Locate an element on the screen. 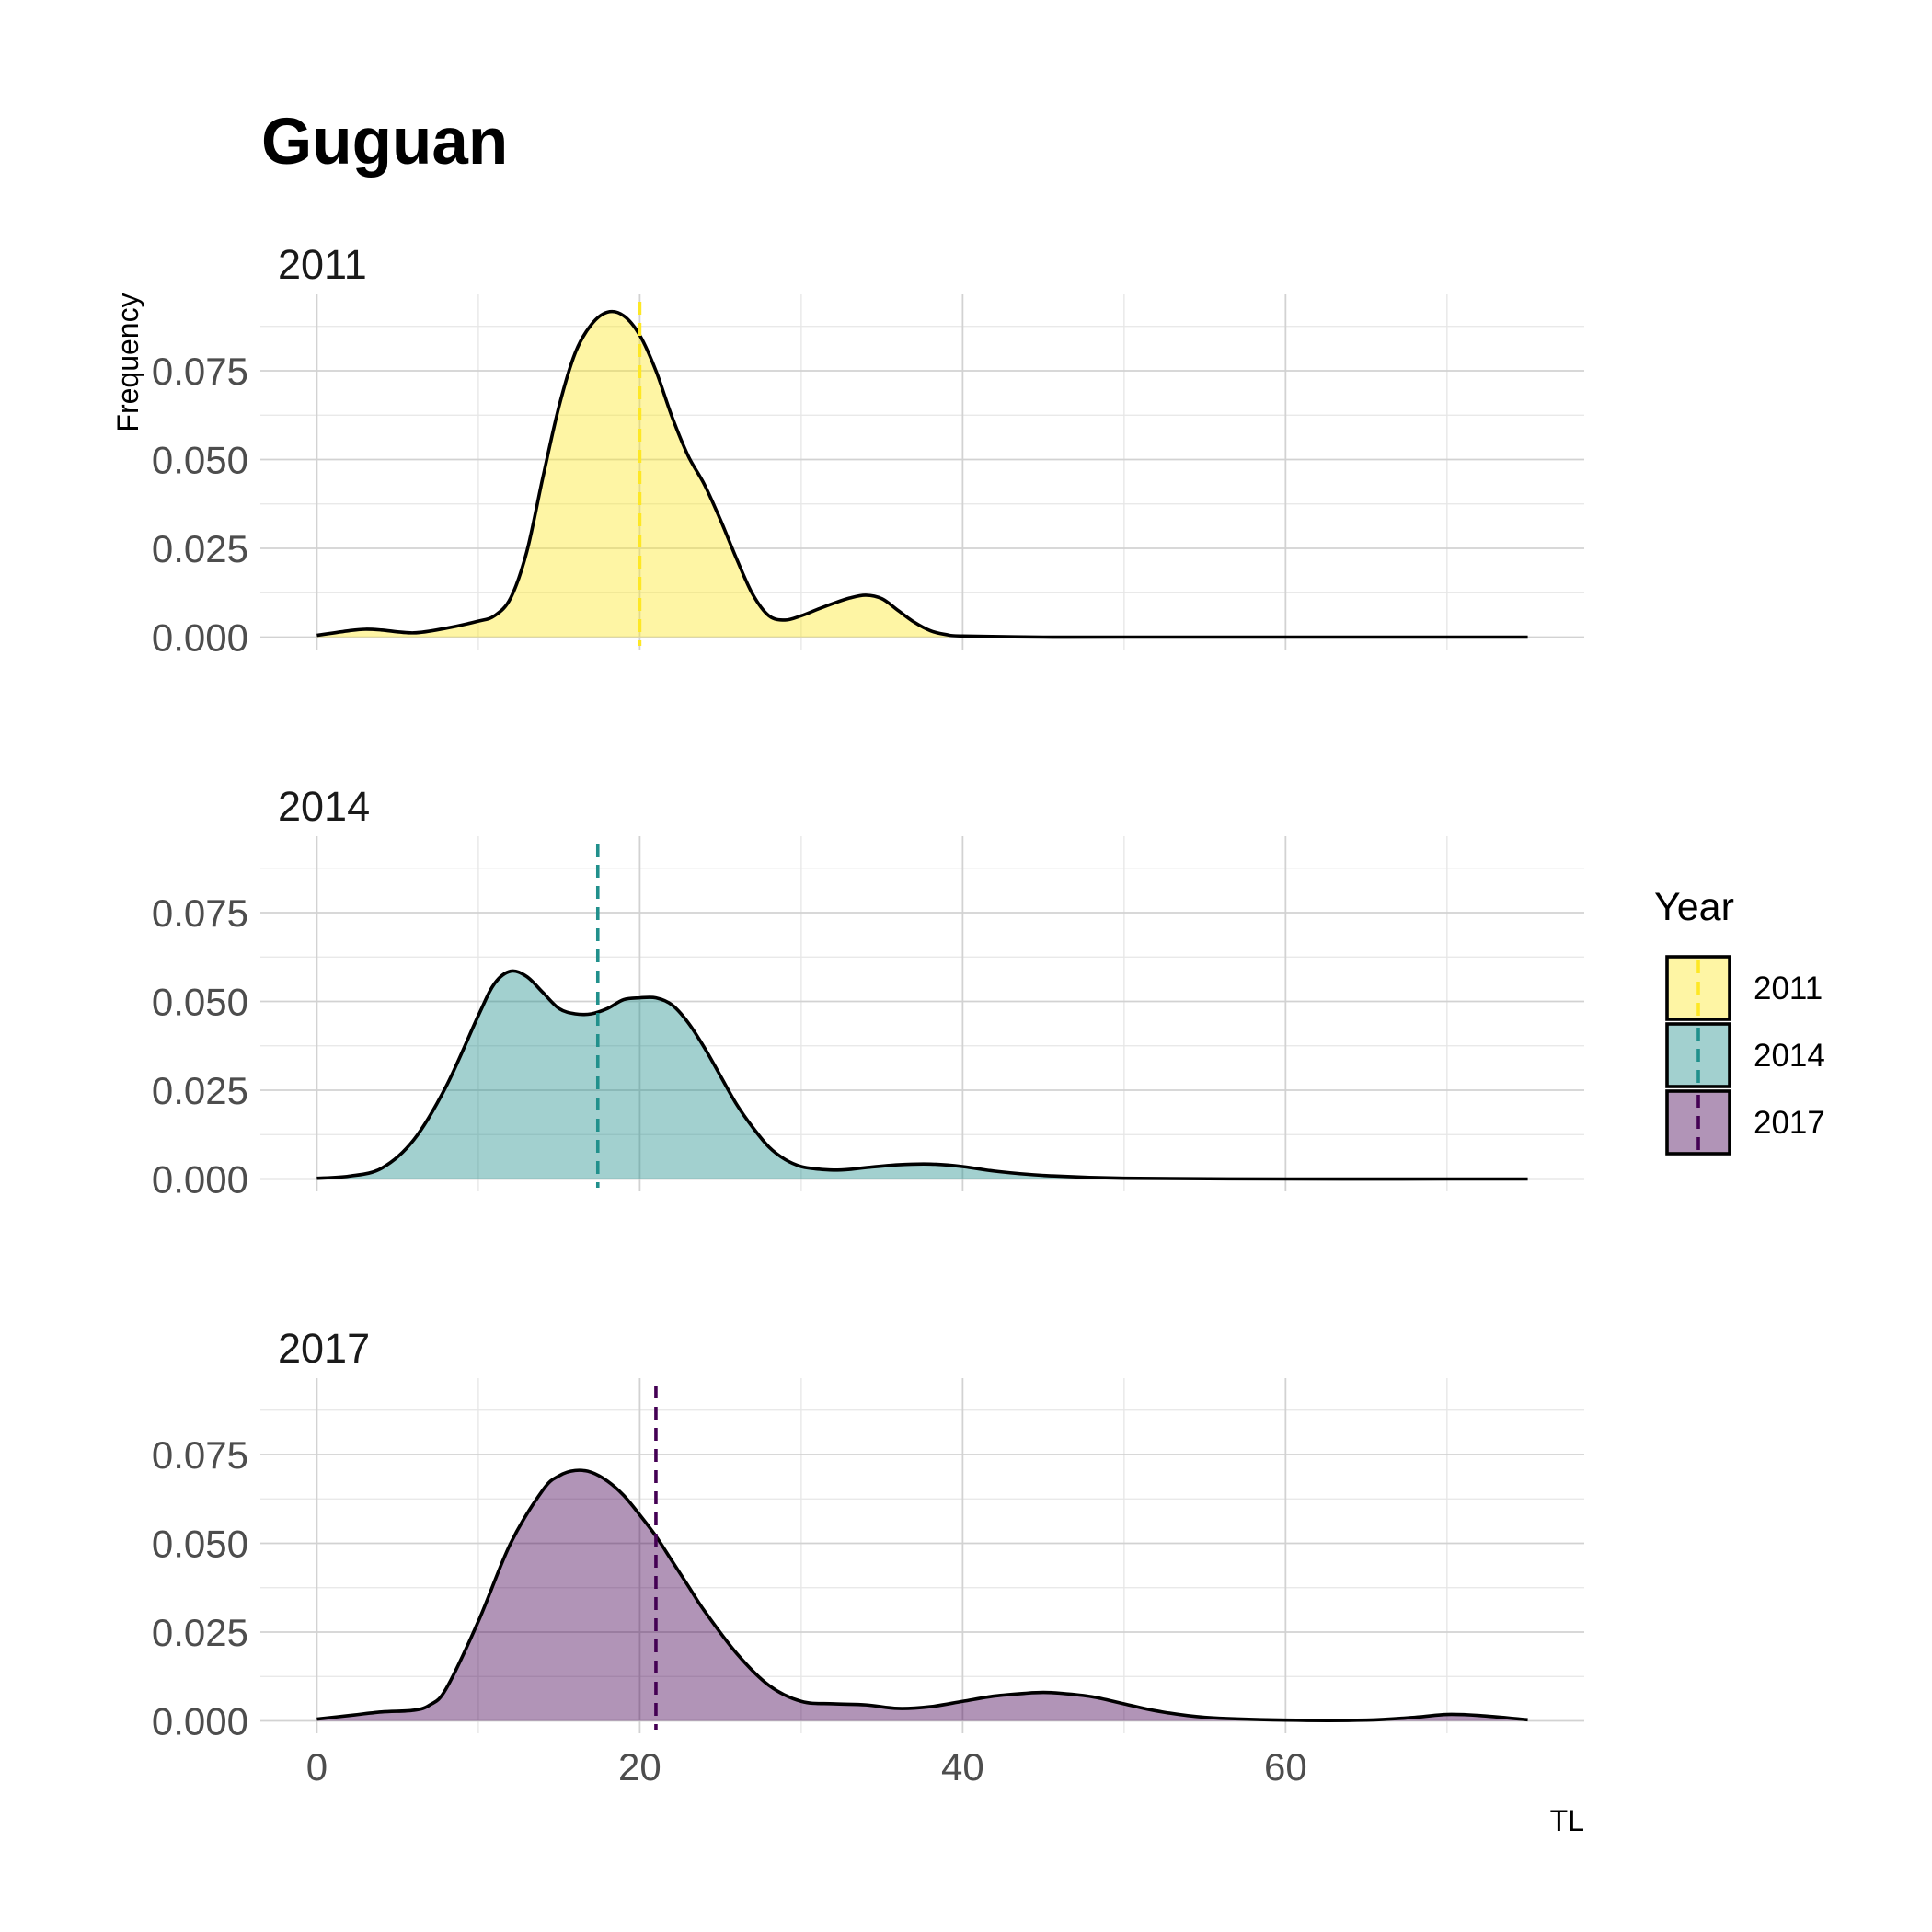 The height and width of the screenshot is (1932, 1932). legend-title: Year is located at coordinates (1694, 907).